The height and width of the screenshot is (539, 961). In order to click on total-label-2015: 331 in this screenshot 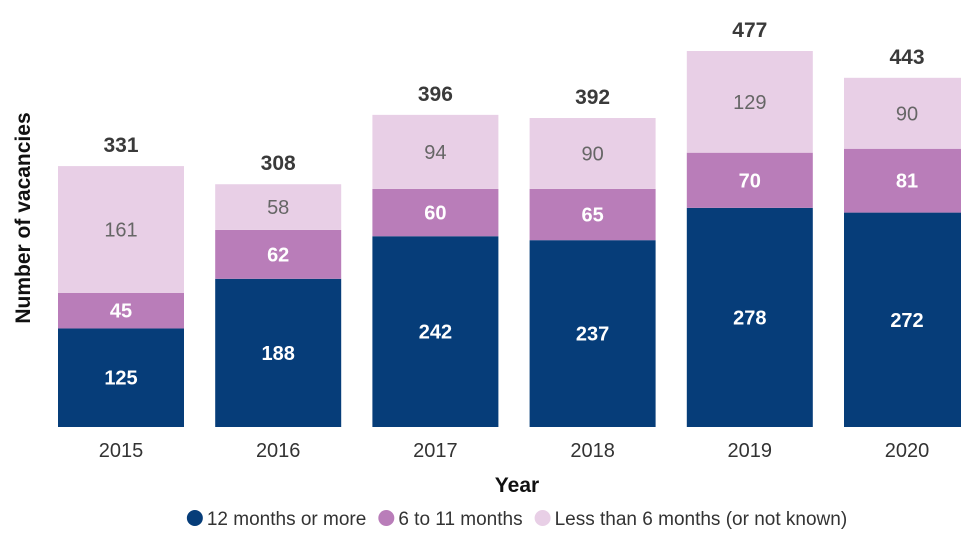, I will do `click(120, 145)`.